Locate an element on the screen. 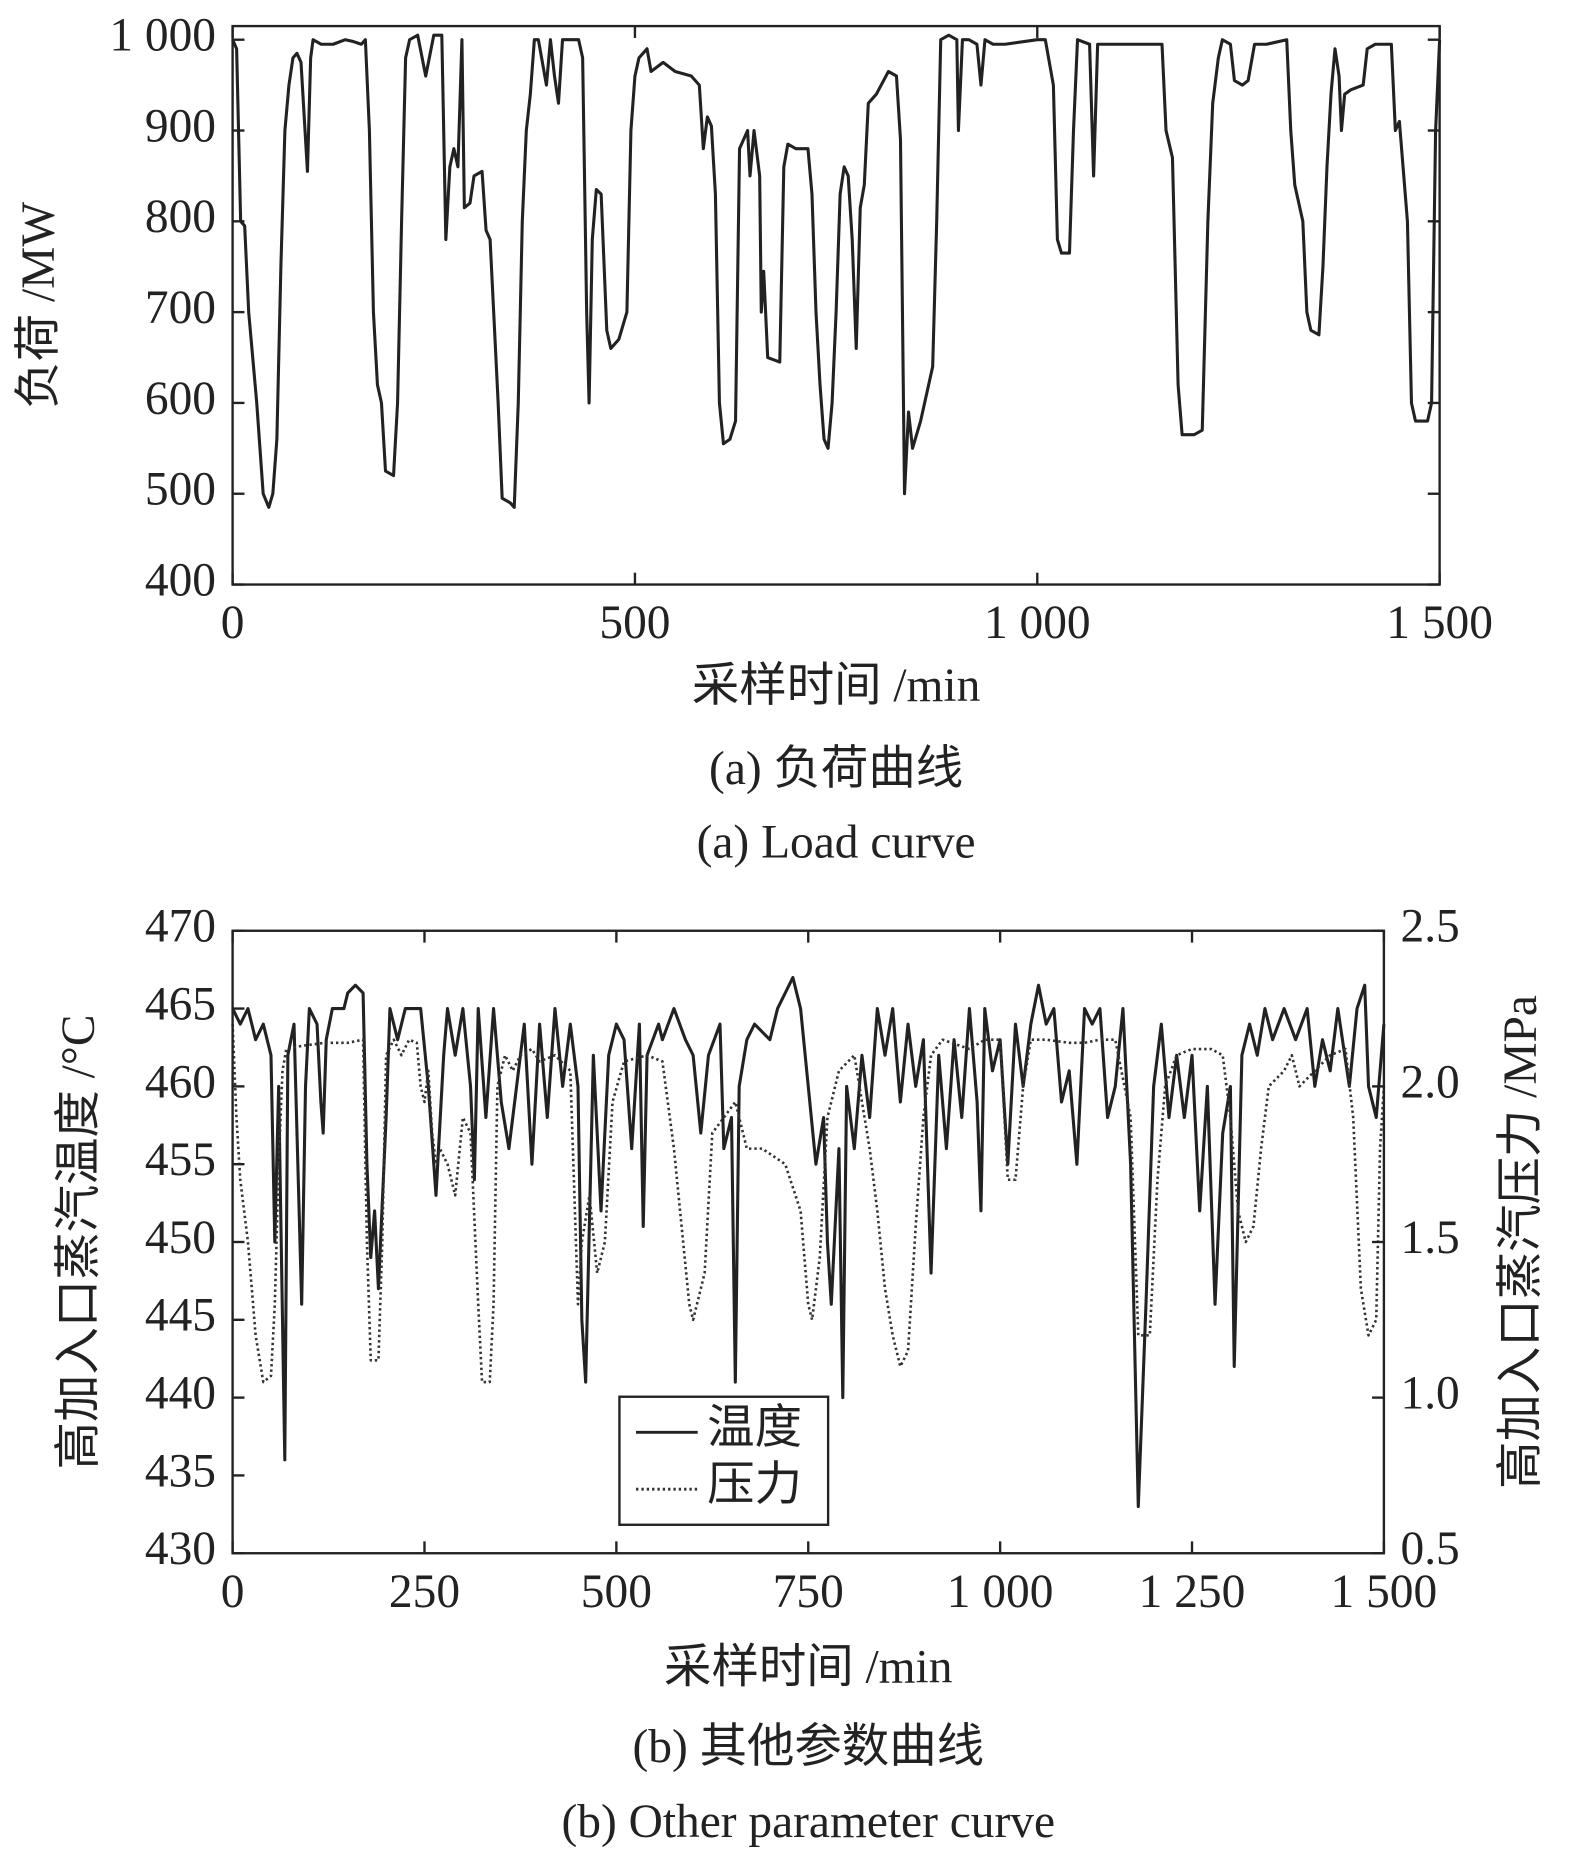 The width and height of the screenshot is (1575, 1871). caption-en: (a) Load curve is located at coordinates (836, 842).